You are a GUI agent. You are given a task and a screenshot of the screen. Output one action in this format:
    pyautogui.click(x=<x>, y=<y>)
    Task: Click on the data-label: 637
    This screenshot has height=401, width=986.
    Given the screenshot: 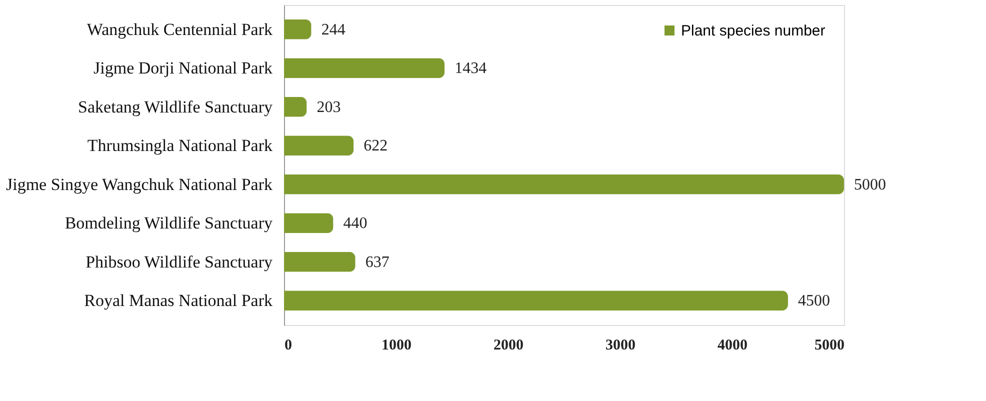 What is the action you would take?
    pyautogui.click(x=377, y=262)
    